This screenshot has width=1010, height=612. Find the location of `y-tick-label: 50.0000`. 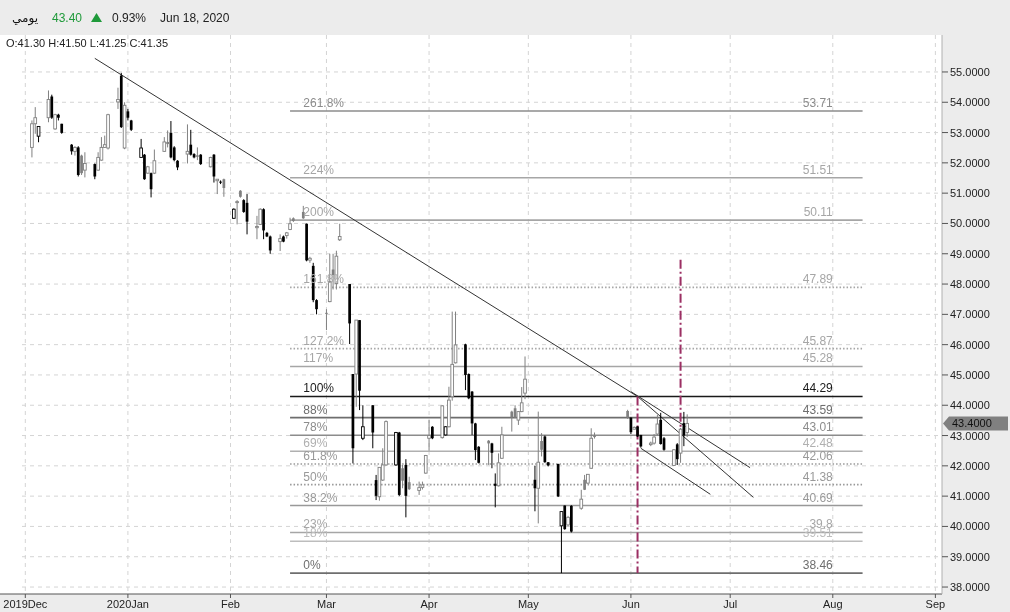

y-tick-label: 50.0000 is located at coordinates (970, 223).